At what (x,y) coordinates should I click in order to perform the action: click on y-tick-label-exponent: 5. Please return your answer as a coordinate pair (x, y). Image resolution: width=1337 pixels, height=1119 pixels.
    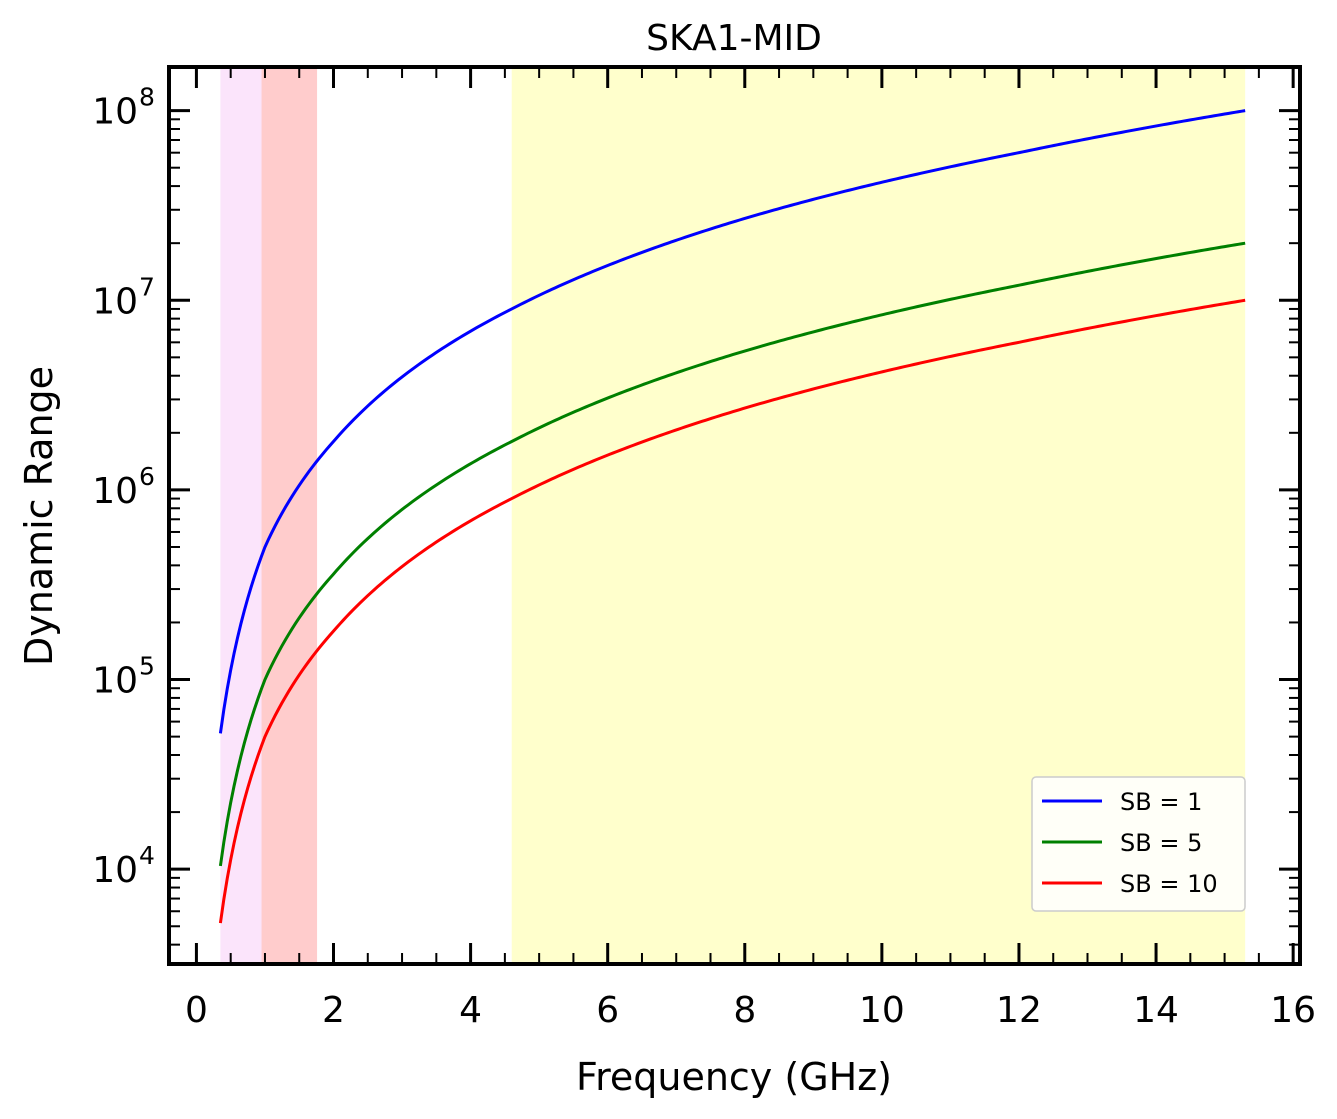
    Looking at the image, I should click on (147, 666).